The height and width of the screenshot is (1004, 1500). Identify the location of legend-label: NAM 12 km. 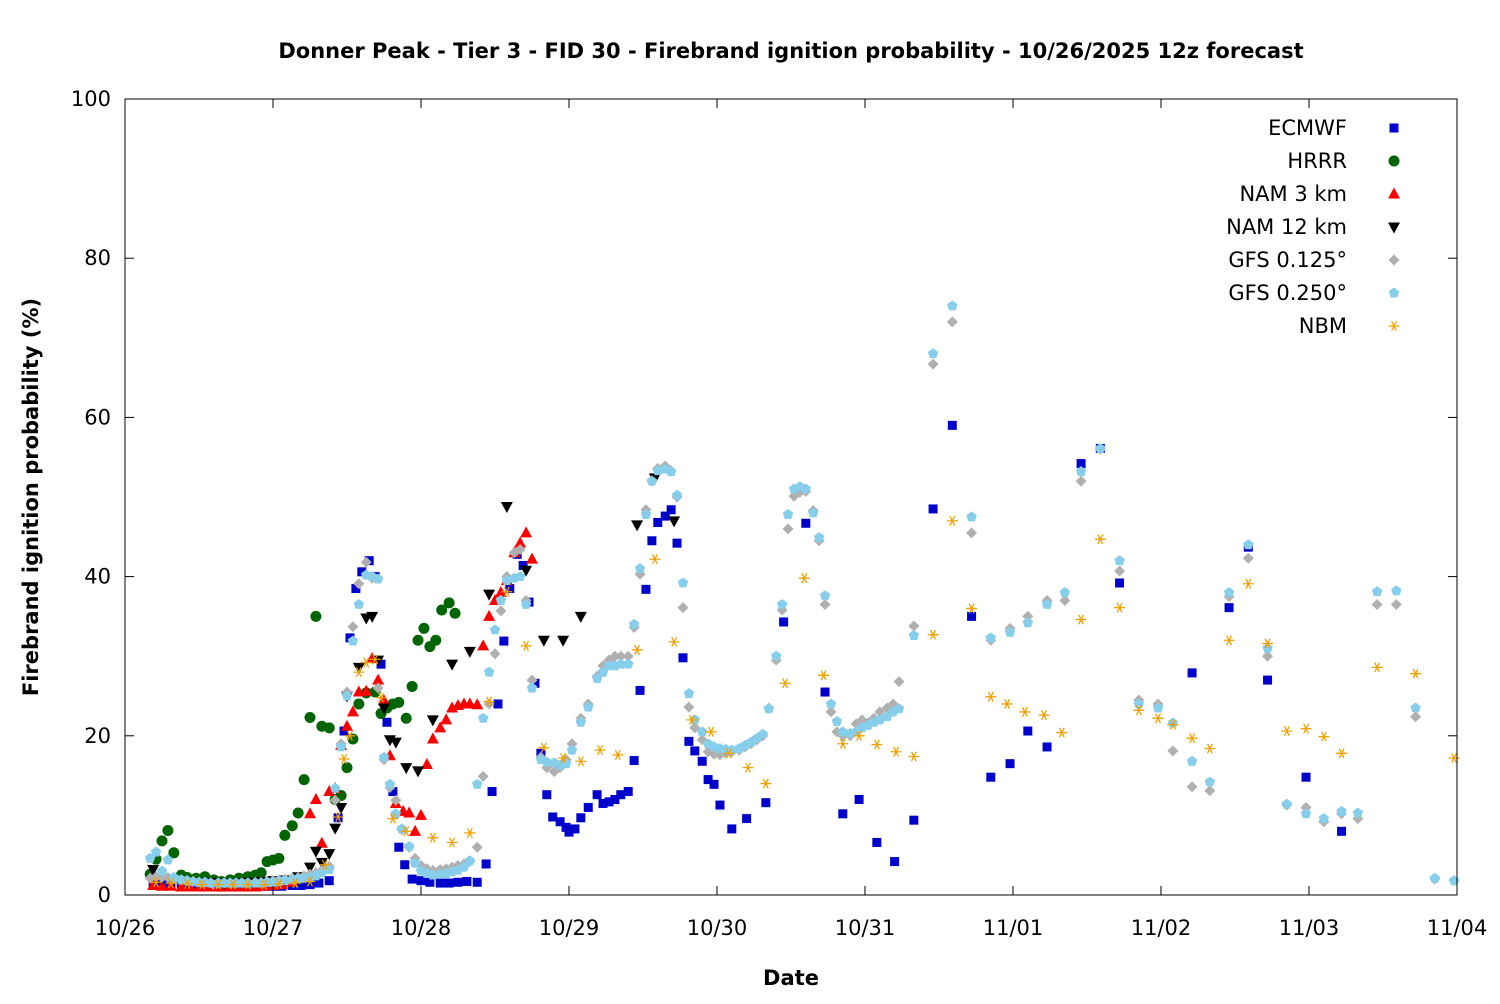
(1286, 227).